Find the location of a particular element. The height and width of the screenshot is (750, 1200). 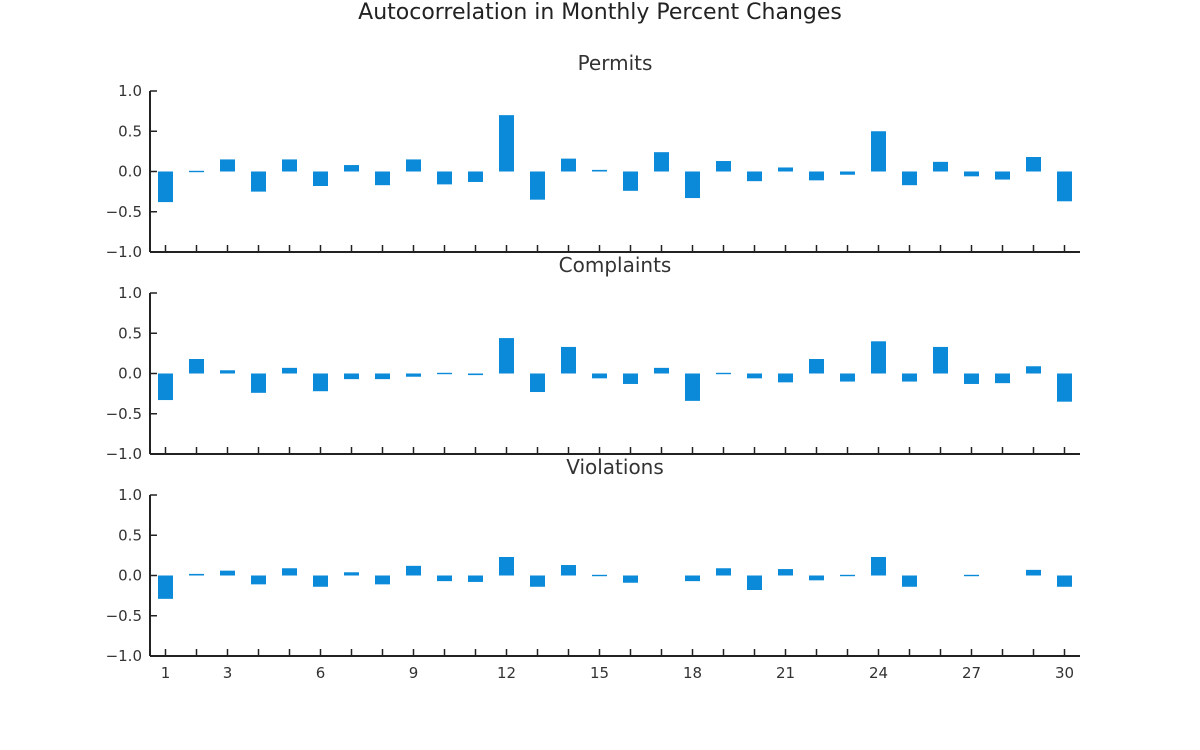

x-tick-label: 21 is located at coordinates (785, 673).